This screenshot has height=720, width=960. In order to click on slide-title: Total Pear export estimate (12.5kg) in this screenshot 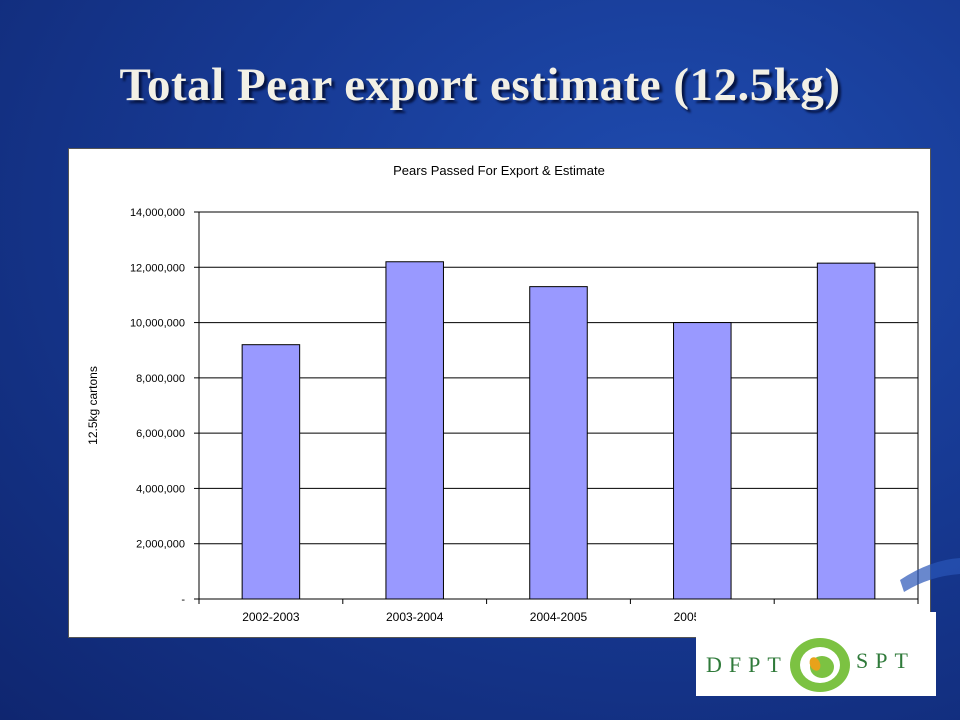, I will do `click(480, 85)`.